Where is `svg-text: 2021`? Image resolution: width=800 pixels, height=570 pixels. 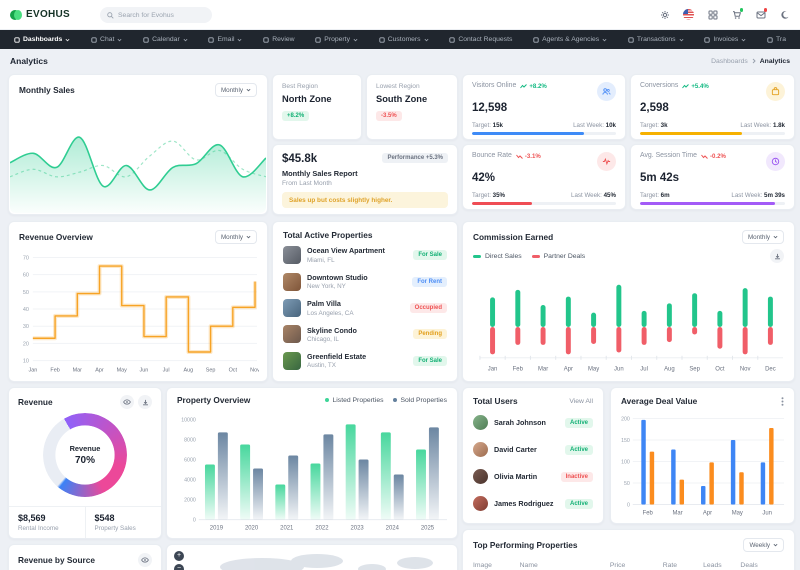 svg-text: 2021 is located at coordinates (287, 529).